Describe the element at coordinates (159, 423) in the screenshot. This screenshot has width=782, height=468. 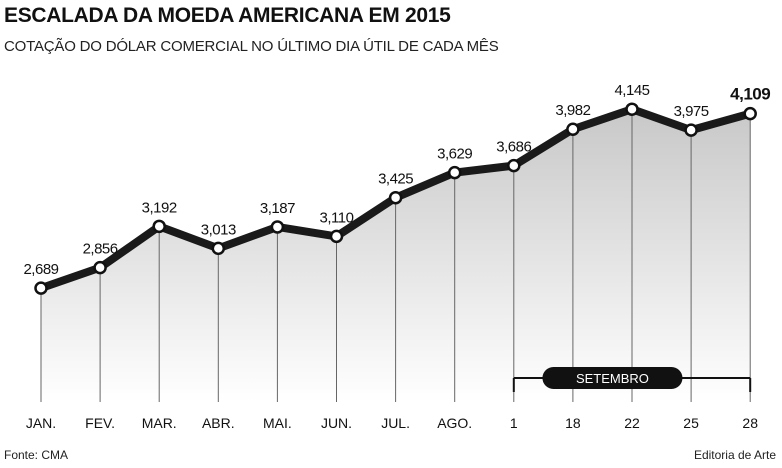
I see `x-tick-label: MAR.` at that location.